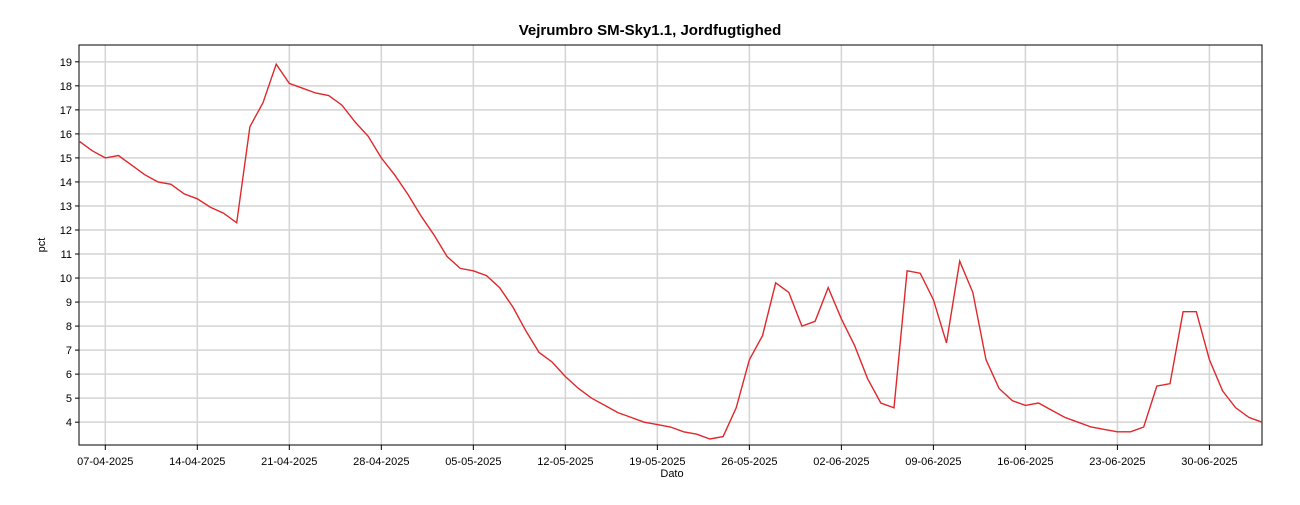  I want to click on x-tick-label: 05-05-2025, so click(473, 462).